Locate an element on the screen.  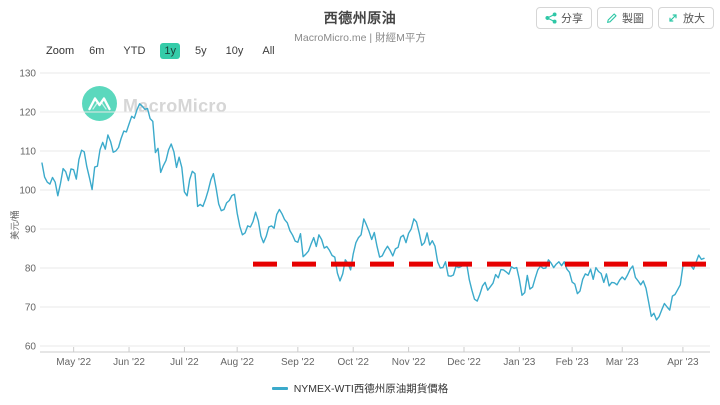
range-5y: 5y is located at coordinates (201, 51).